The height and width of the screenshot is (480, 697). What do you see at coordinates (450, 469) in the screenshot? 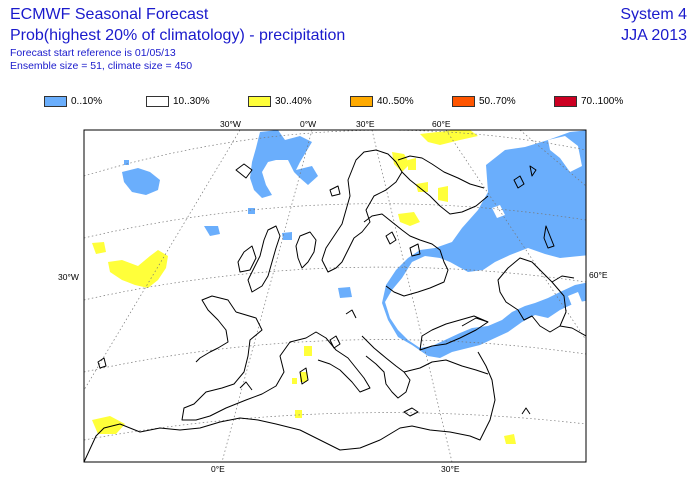
I see `grid-label-bottom-30e: 30°E` at bounding box center [450, 469].